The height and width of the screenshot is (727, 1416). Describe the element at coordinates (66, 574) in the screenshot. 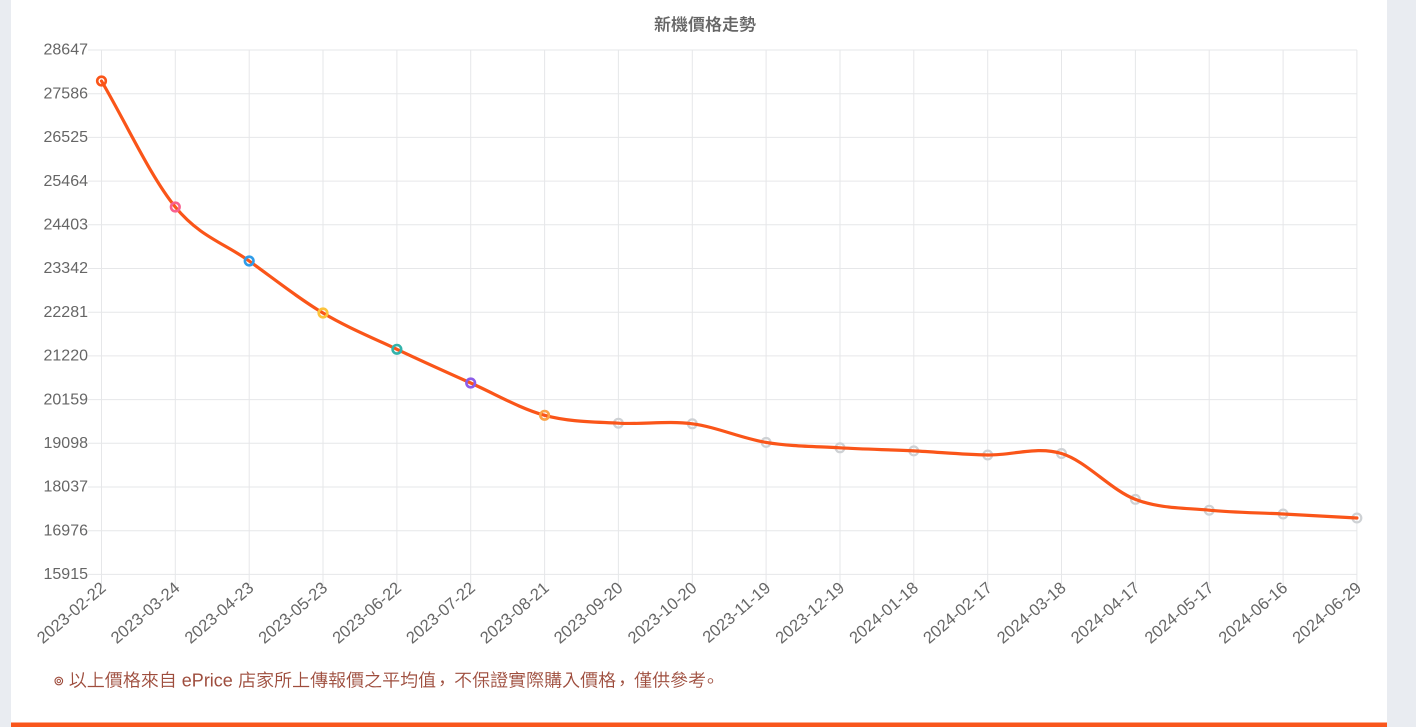

I see `svg-text: 15915` at that location.